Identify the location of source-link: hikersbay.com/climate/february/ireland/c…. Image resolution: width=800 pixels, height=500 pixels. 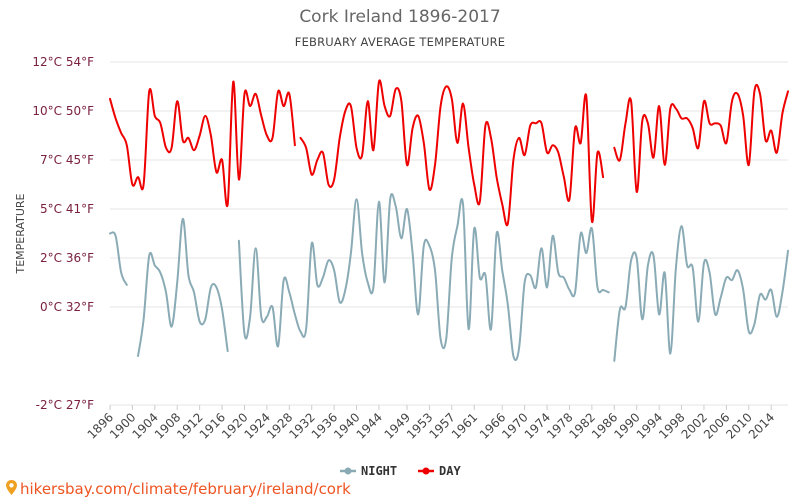
(178, 489).